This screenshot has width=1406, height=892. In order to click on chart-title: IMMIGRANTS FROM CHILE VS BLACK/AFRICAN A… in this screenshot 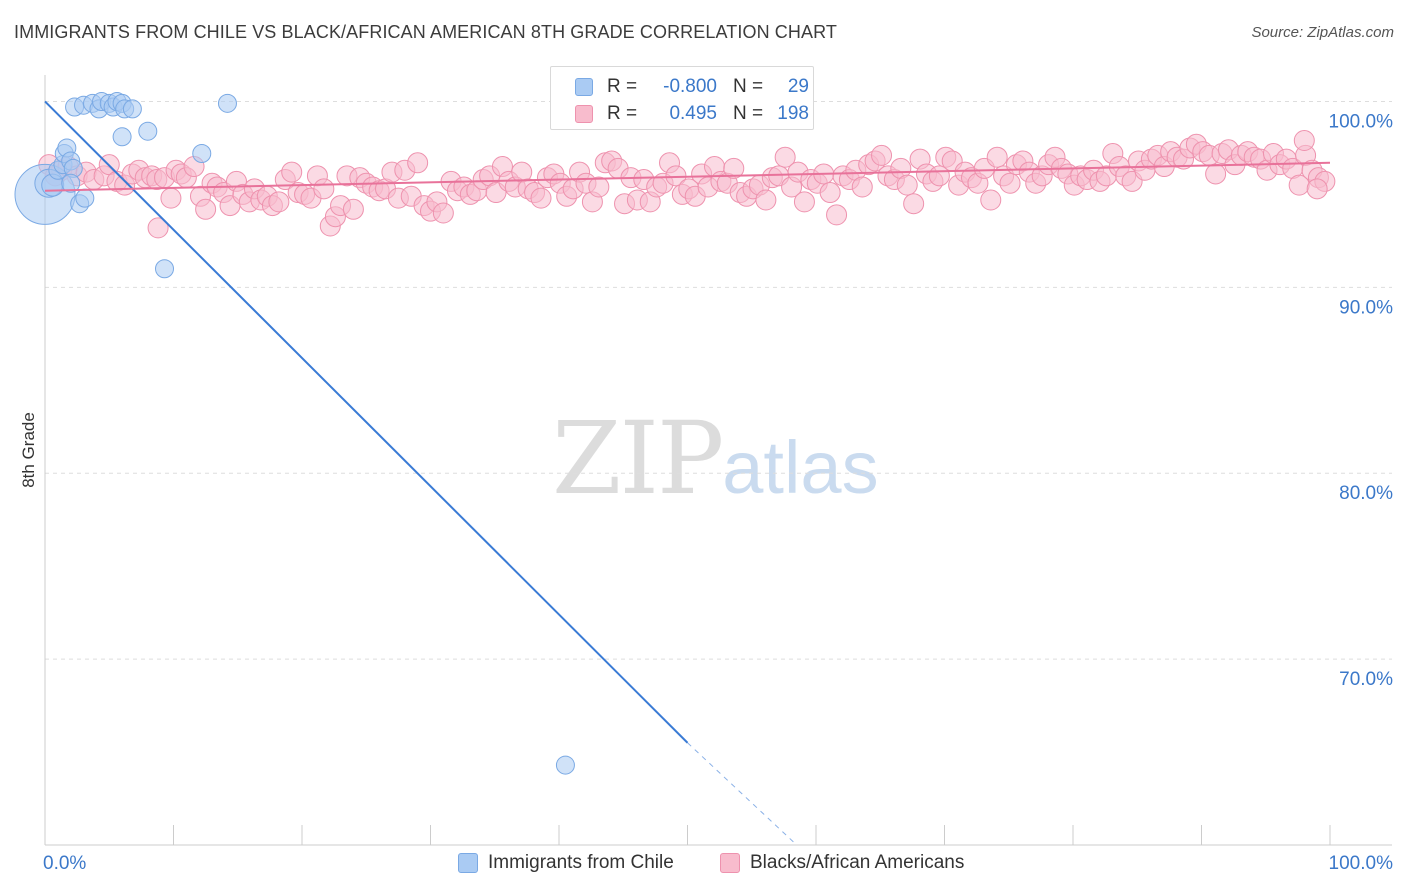, I will do `click(425, 32)`.